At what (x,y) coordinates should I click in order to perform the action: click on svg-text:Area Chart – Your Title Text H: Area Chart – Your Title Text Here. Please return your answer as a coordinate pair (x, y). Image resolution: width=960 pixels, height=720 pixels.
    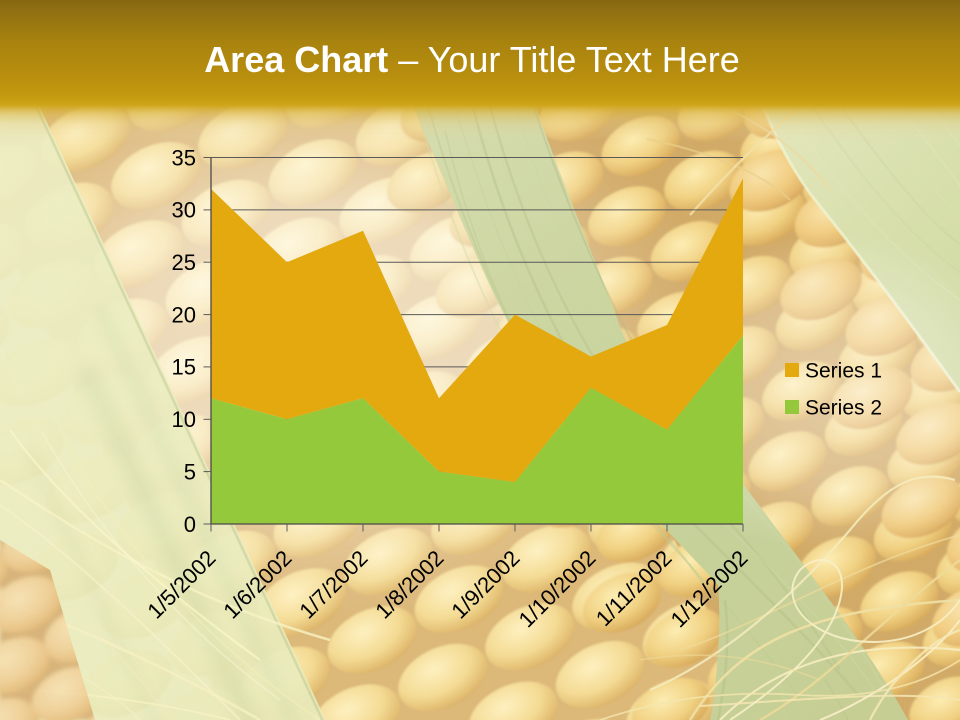
    Looking at the image, I should click on (472, 59).